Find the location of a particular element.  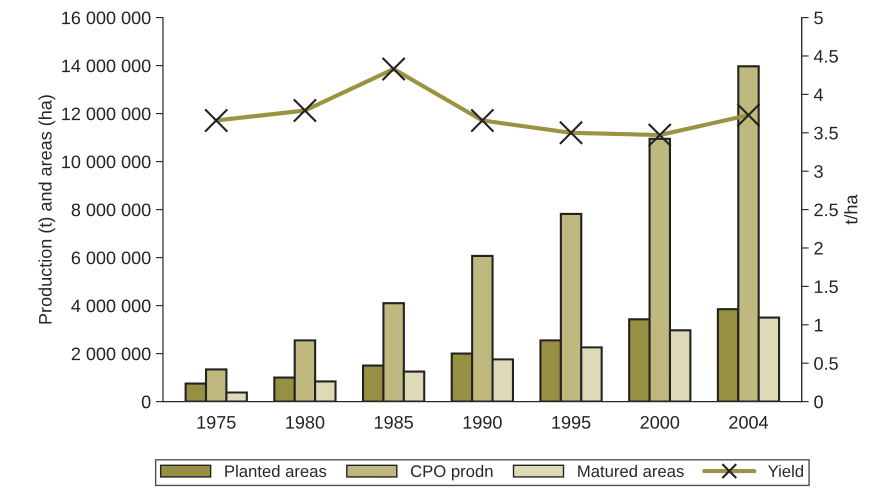

y2-axis-title: t/ha is located at coordinates (851, 209).